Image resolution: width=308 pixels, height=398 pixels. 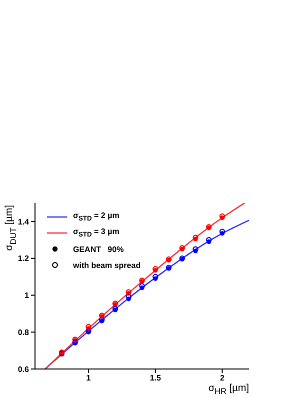 I want to click on x-tick-label: 1.5, so click(x=156, y=378).